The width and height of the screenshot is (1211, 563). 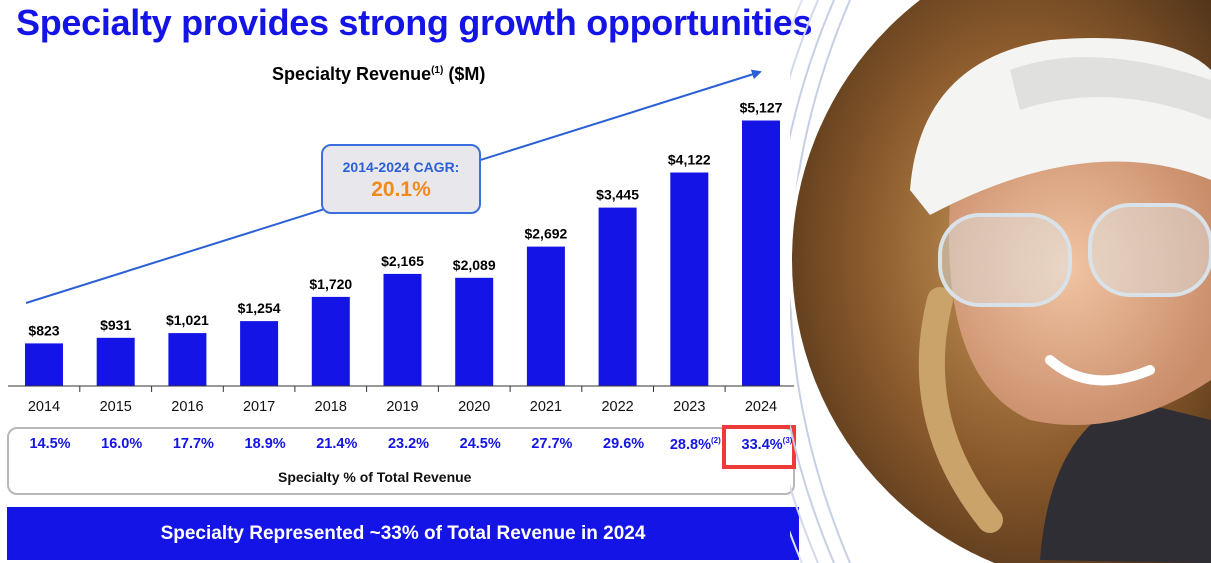 What do you see at coordinates (715, 440) in the screenshot?
I see `pct-footnote: (2)` at bounding box center [715, 440].